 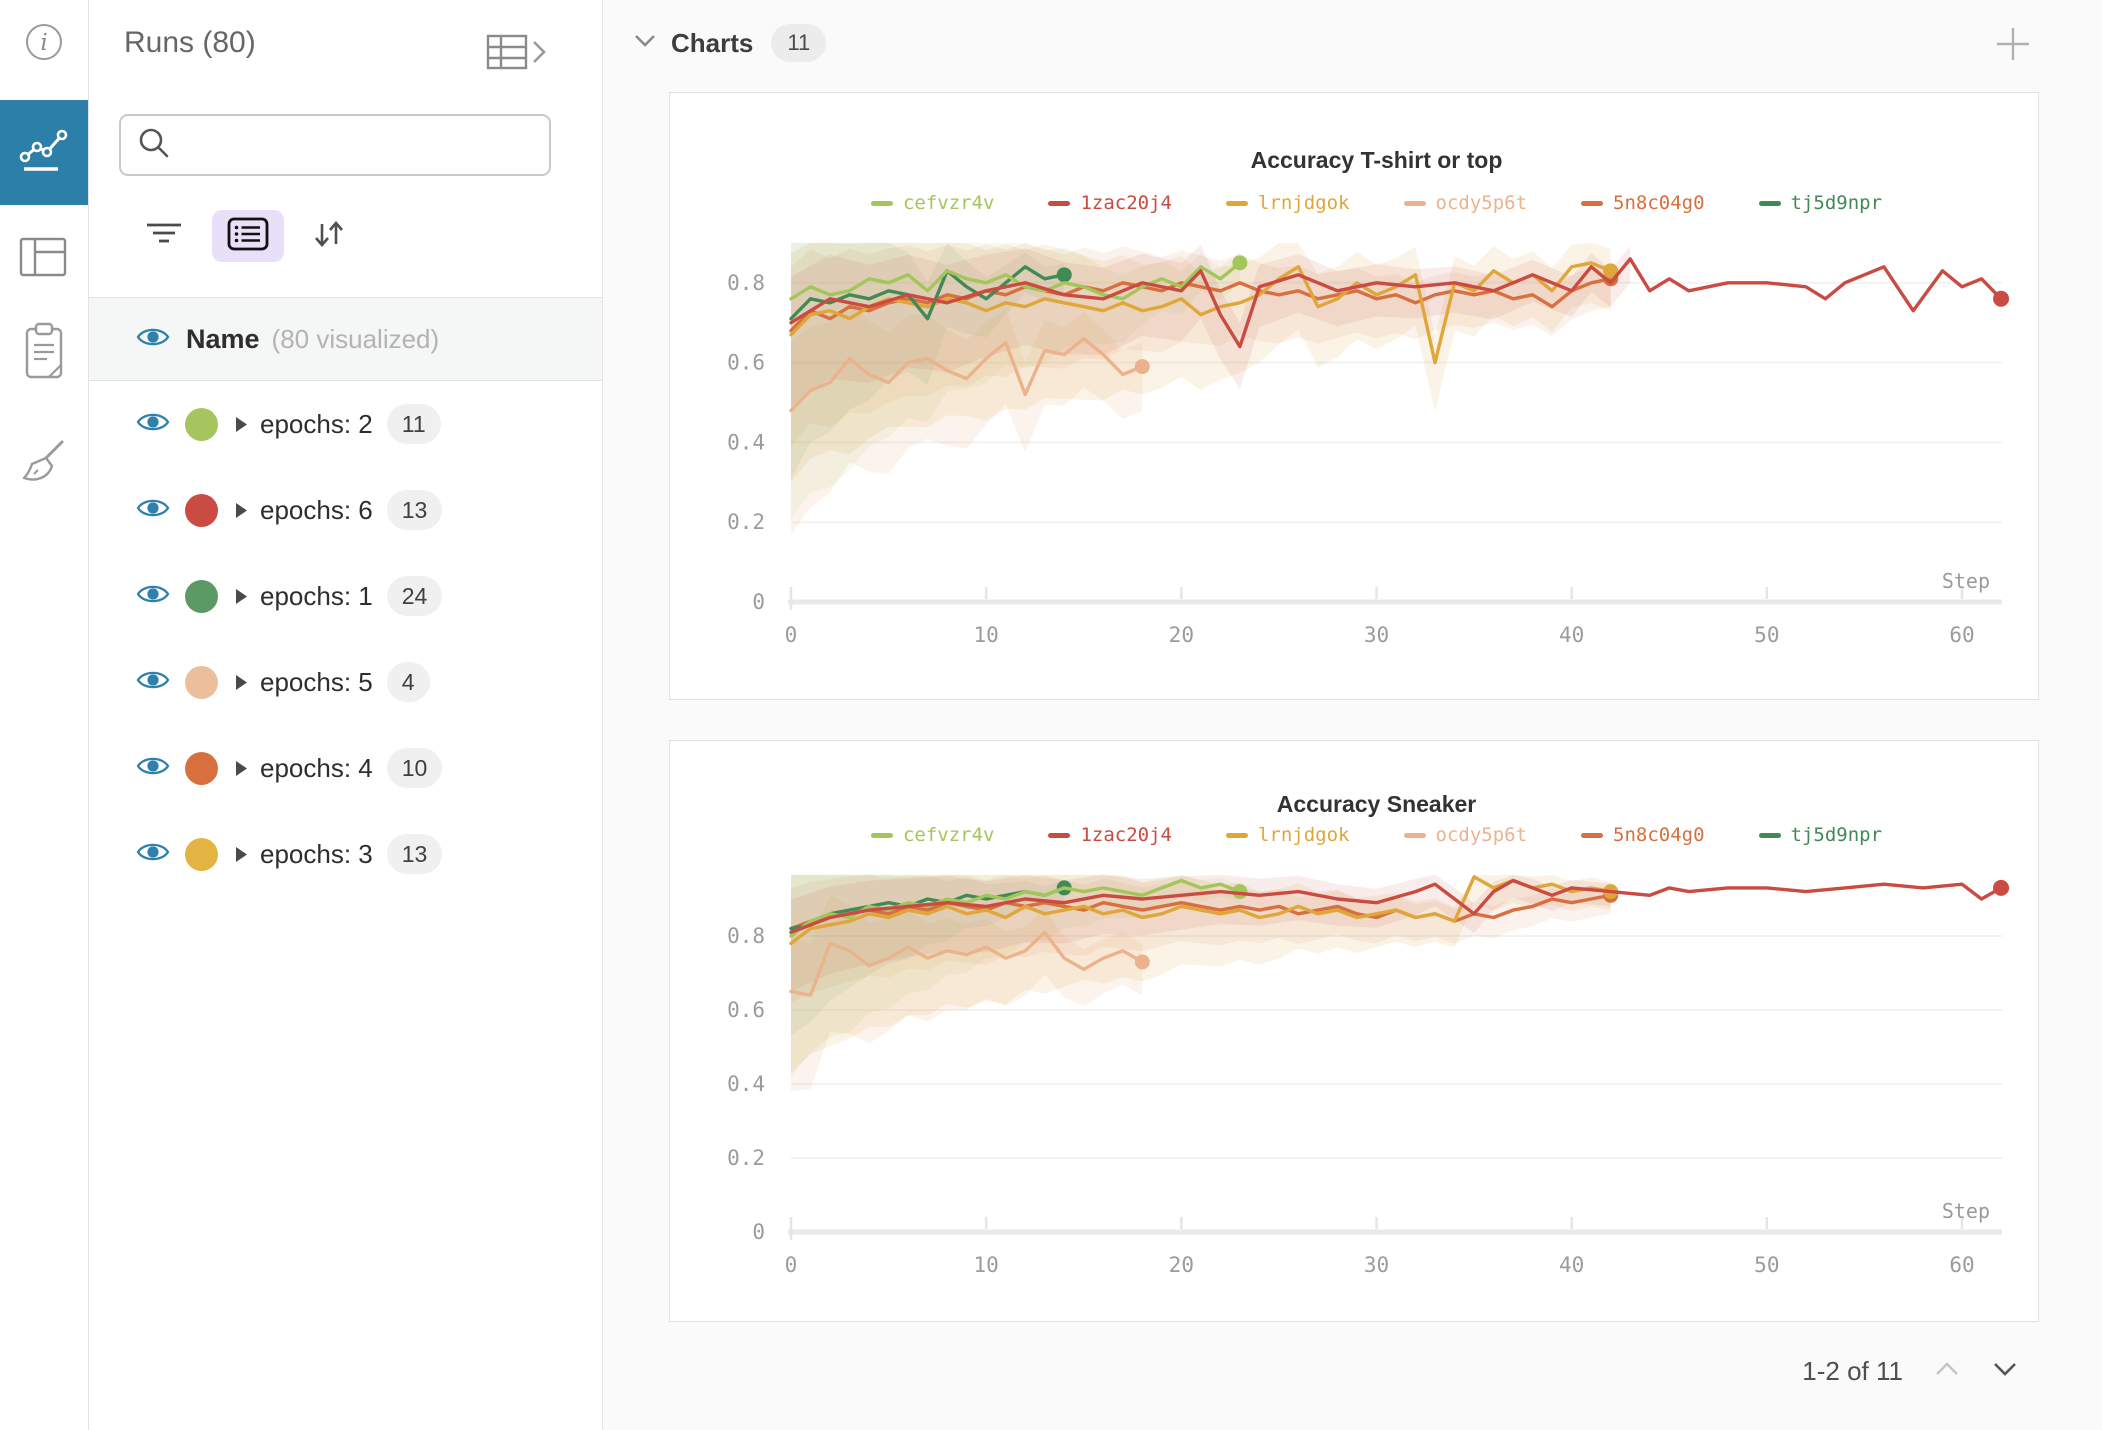 I want to click on nav-info-button: i, so click(x=44, y=44).